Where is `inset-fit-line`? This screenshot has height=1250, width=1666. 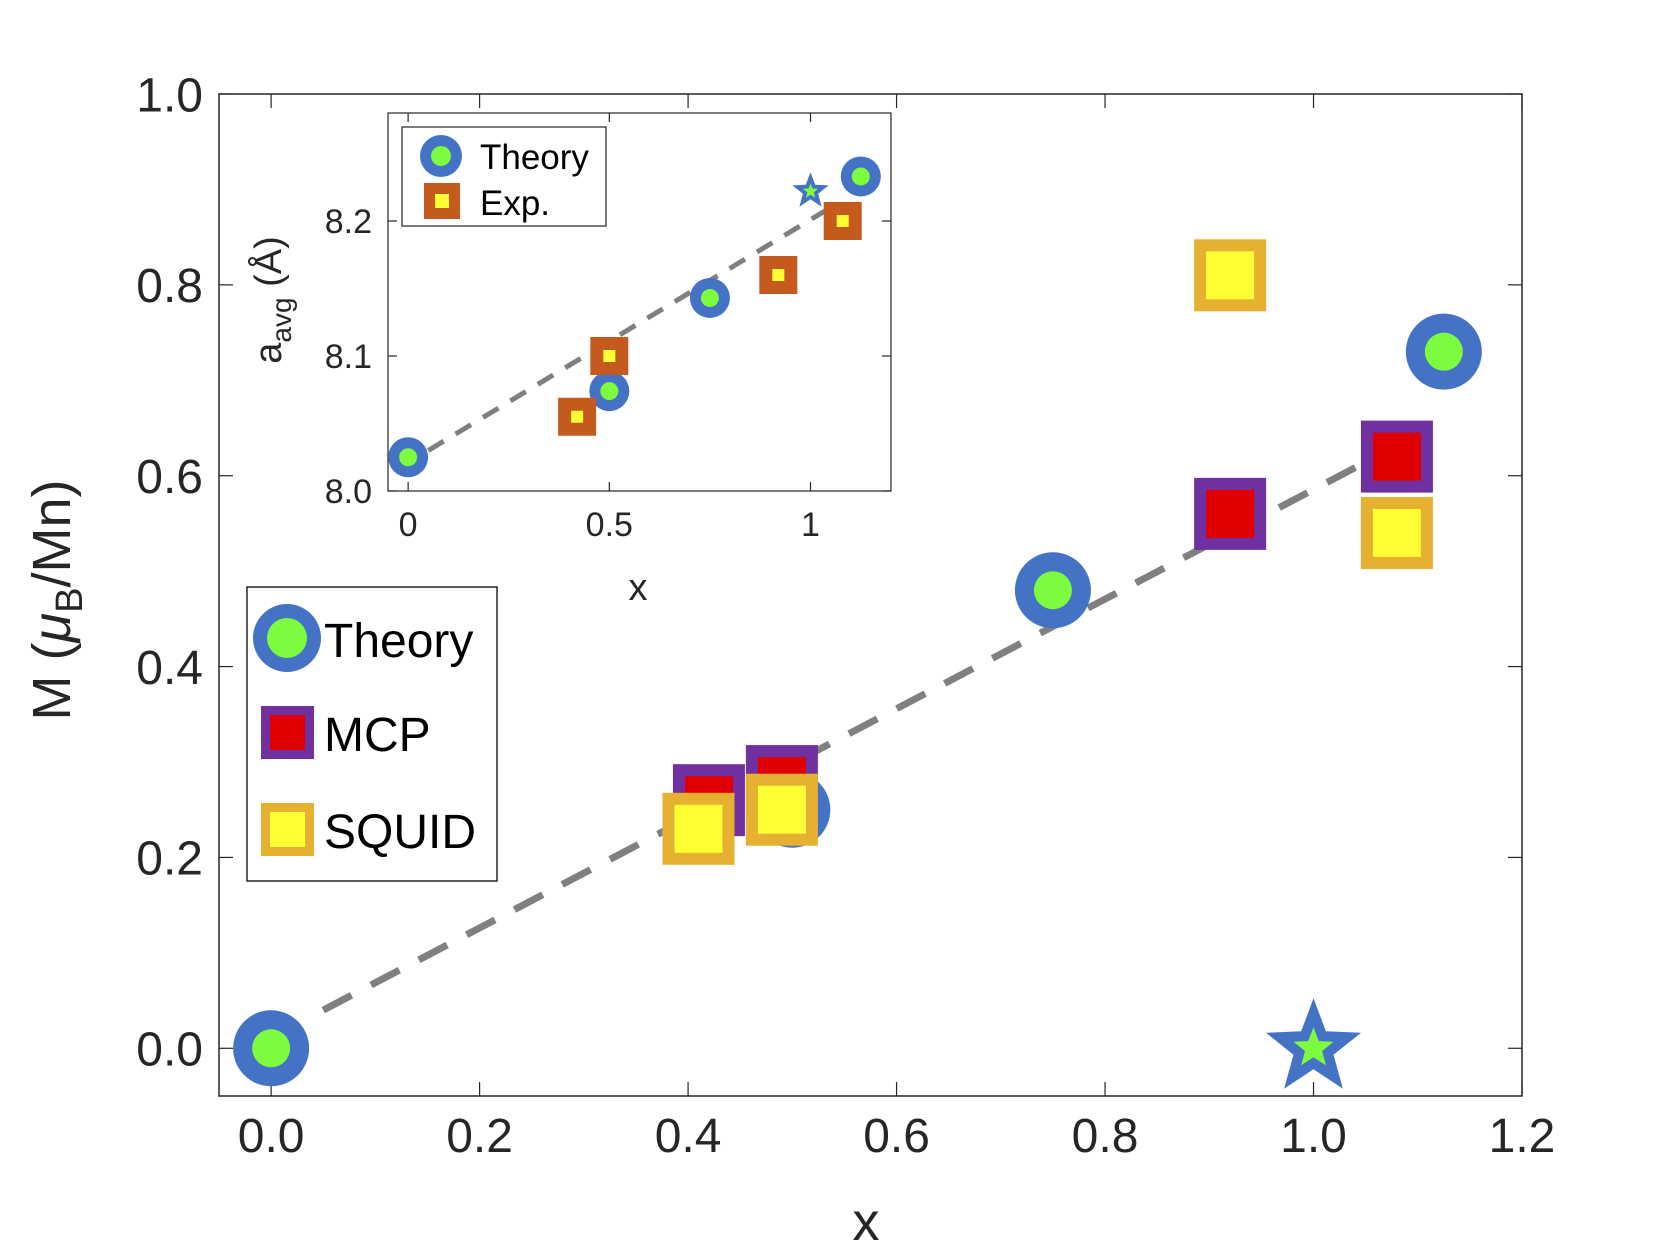
inset-fit-line is located at coordinates (629, 329).